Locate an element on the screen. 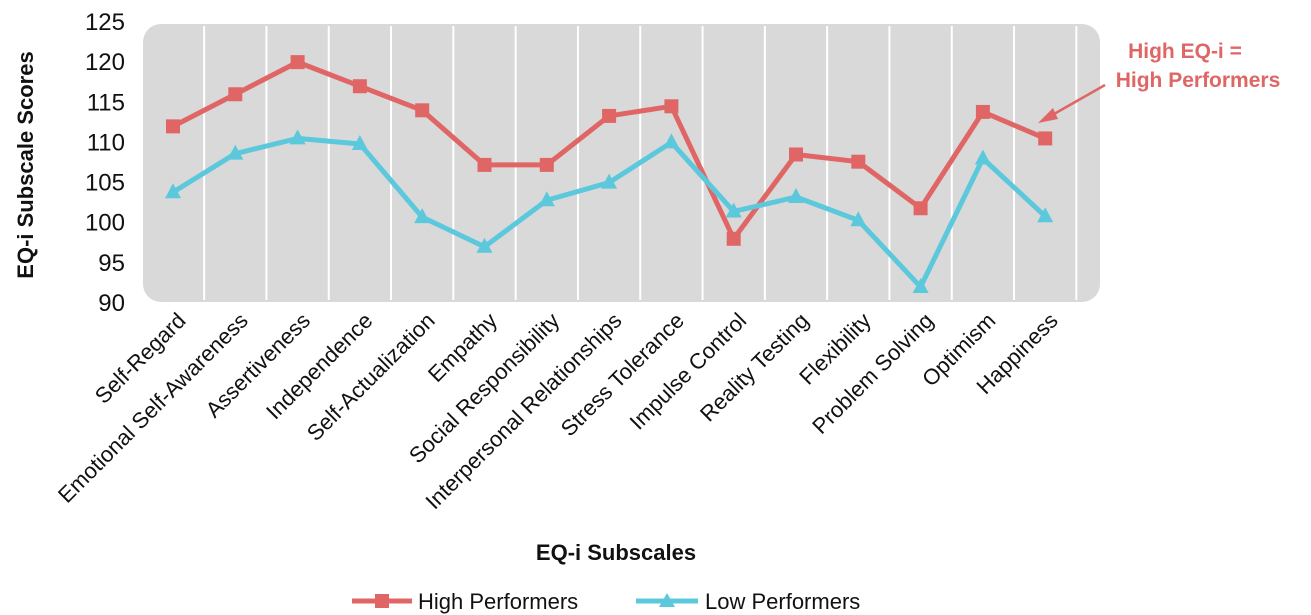  point-low-performers-stress-tolerance is located at coordinates (671, 141).